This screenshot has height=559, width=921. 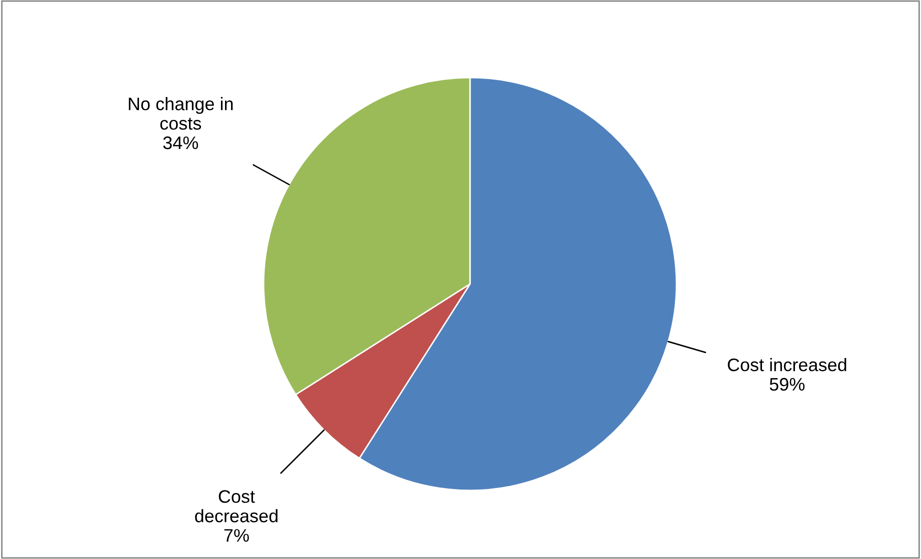 I want to click on slice-label: Cost increased, so click(x=787, y=365).